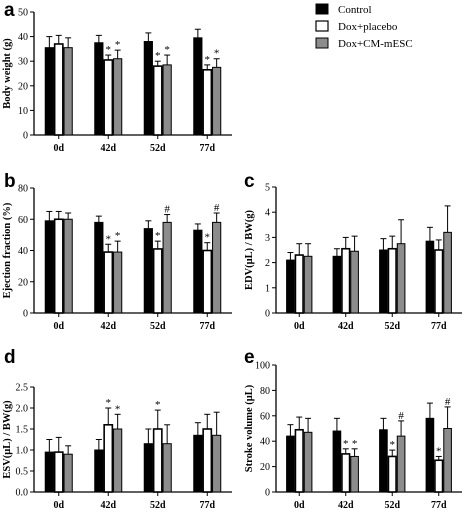  What do you see at coordinates (22, 430) in the screenshot?
I see `y-tick-label: 1.5` at bounding box center [22, 430].